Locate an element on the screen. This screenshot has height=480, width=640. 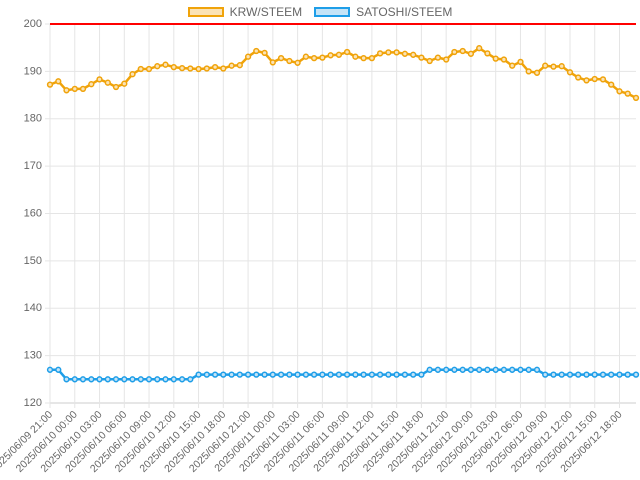
legend-label-krw-steem: KRW/STEEM is located at coordinates (266, 12).